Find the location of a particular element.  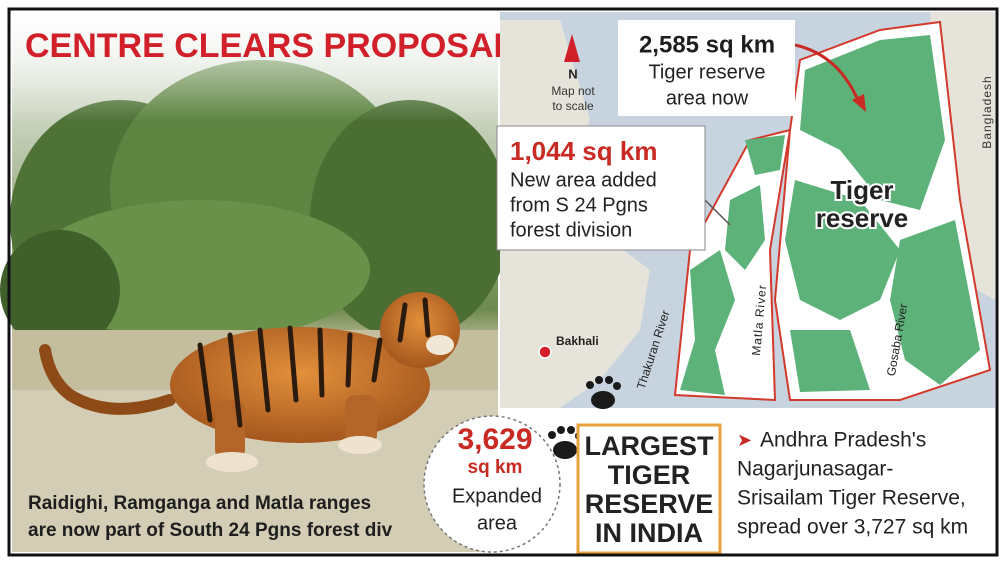

badge-line: RESERVE is located at coordinates (649, 504).